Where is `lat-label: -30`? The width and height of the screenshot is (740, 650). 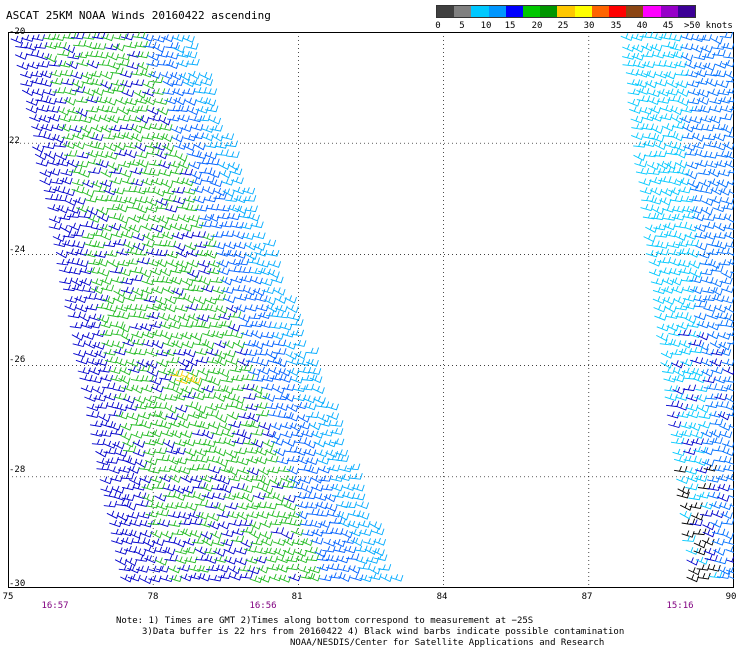 lat-label: -30 is located at coordinates (17, 584).